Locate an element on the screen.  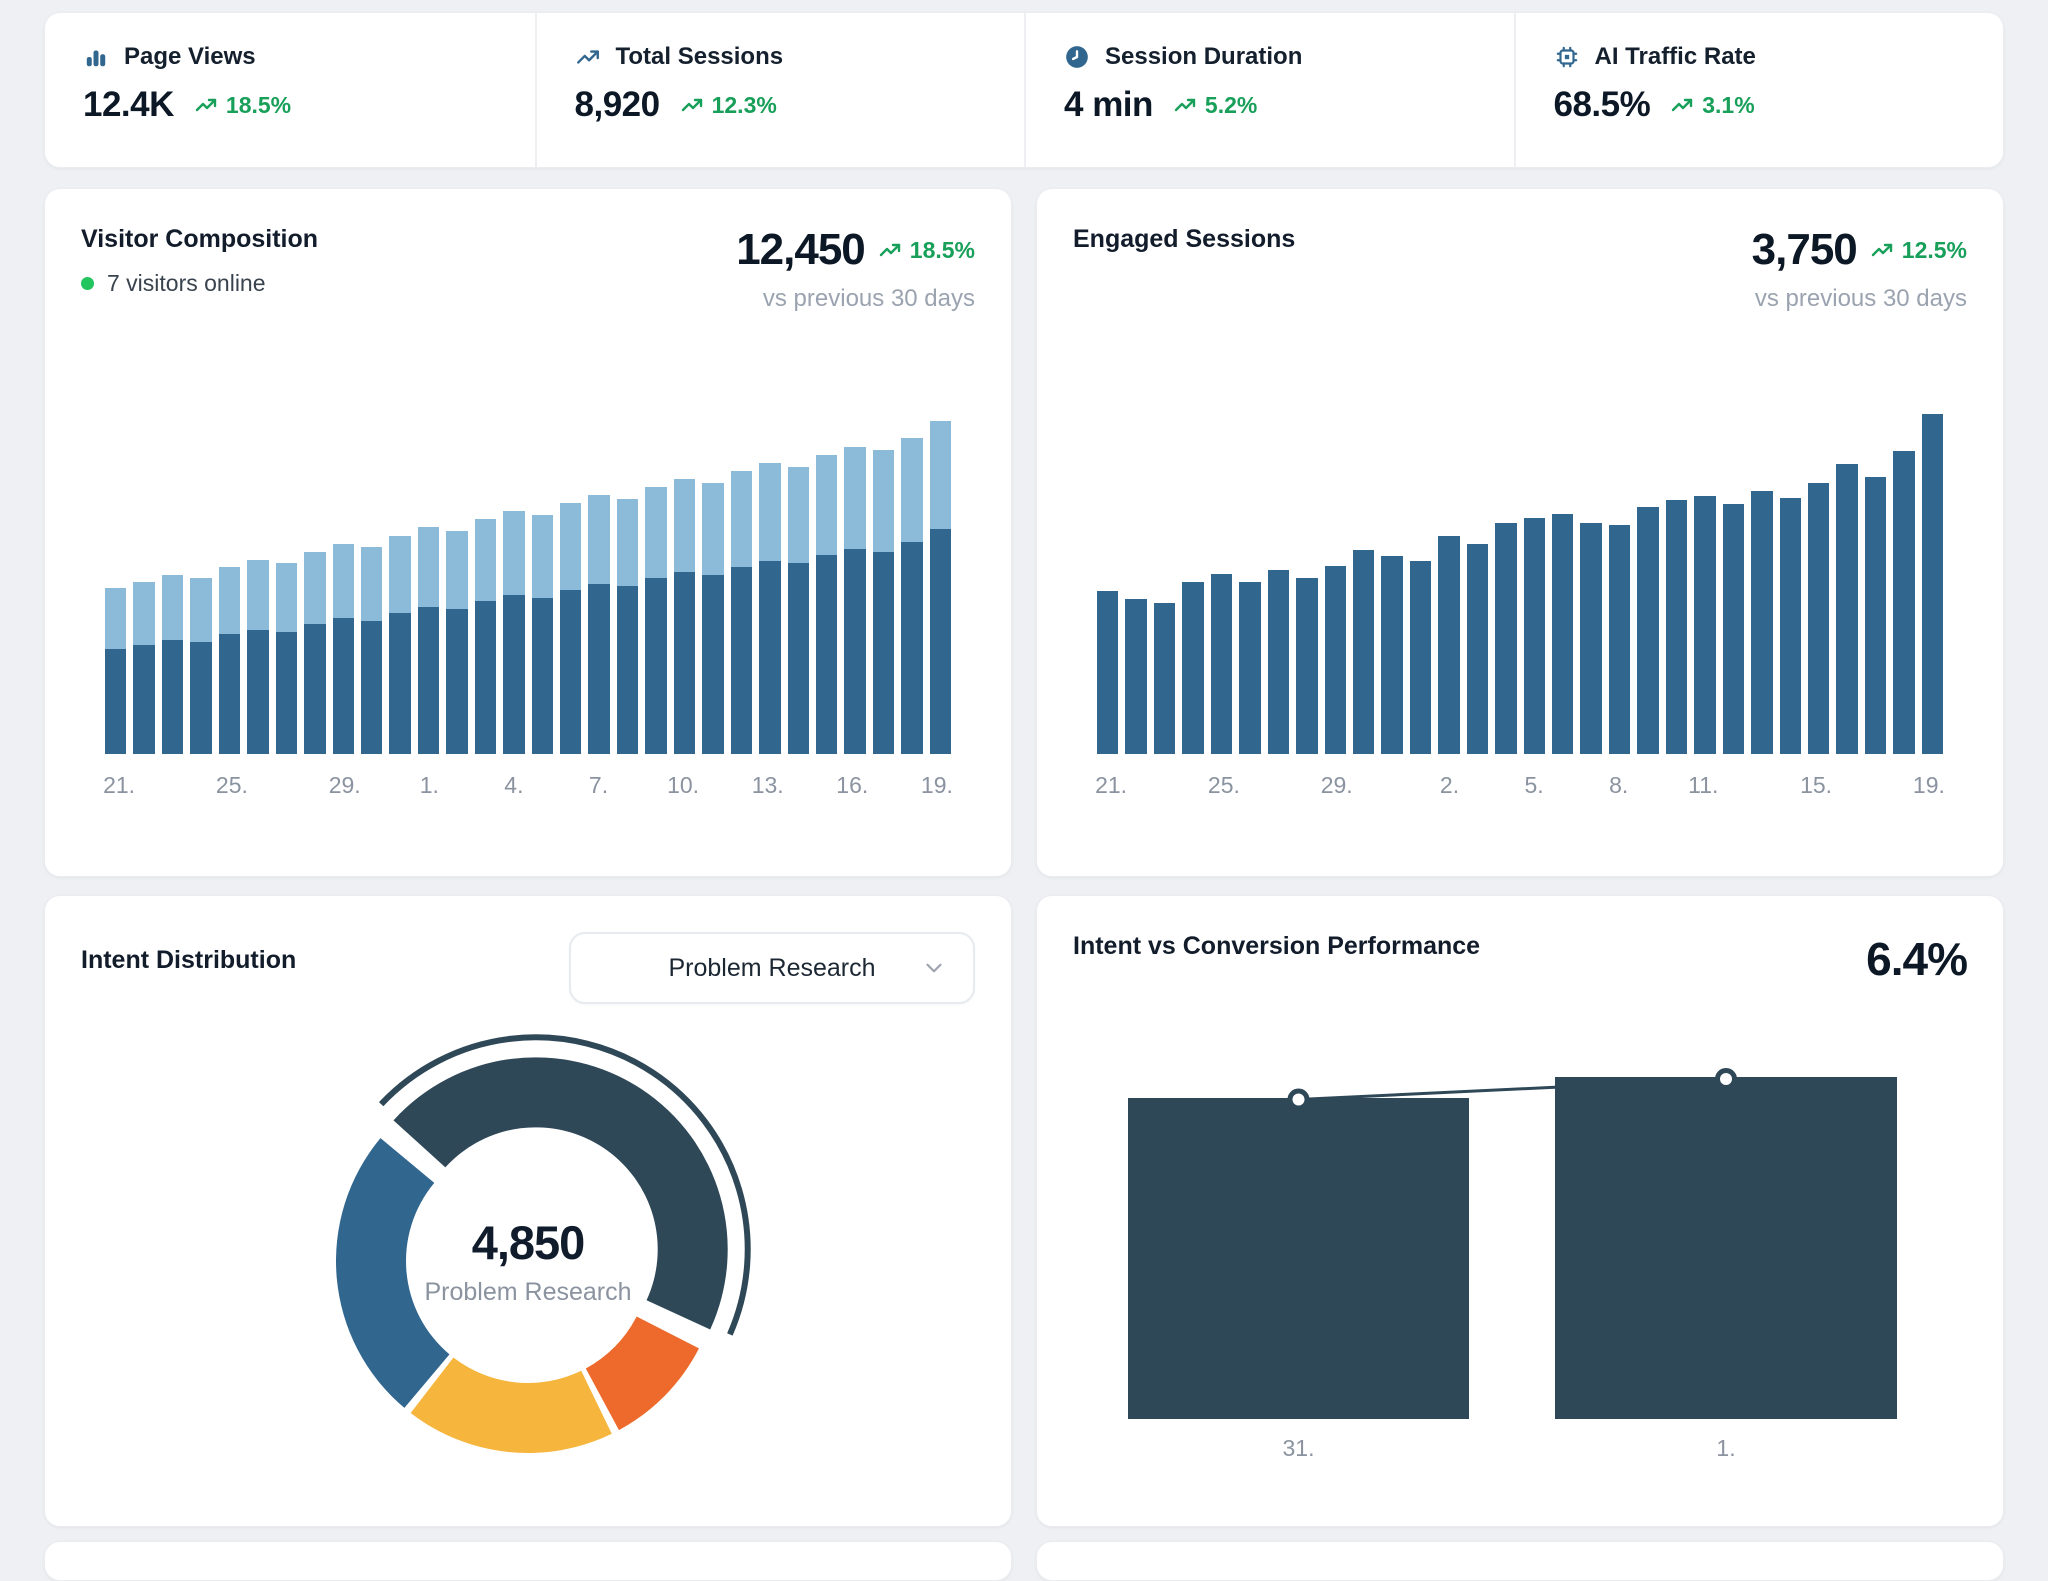
visitor-composition-chart: 21. 25. 29. 1. 4. 7. 10. 13. 16. 19. is located at coordinates (528, 606).